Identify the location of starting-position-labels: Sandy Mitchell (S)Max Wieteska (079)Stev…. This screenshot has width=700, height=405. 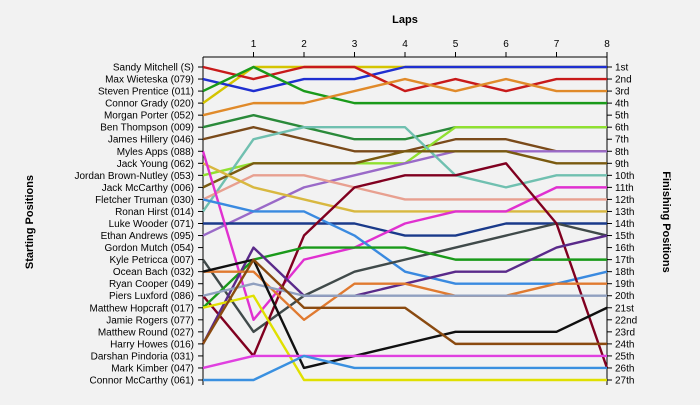
(139, 225).